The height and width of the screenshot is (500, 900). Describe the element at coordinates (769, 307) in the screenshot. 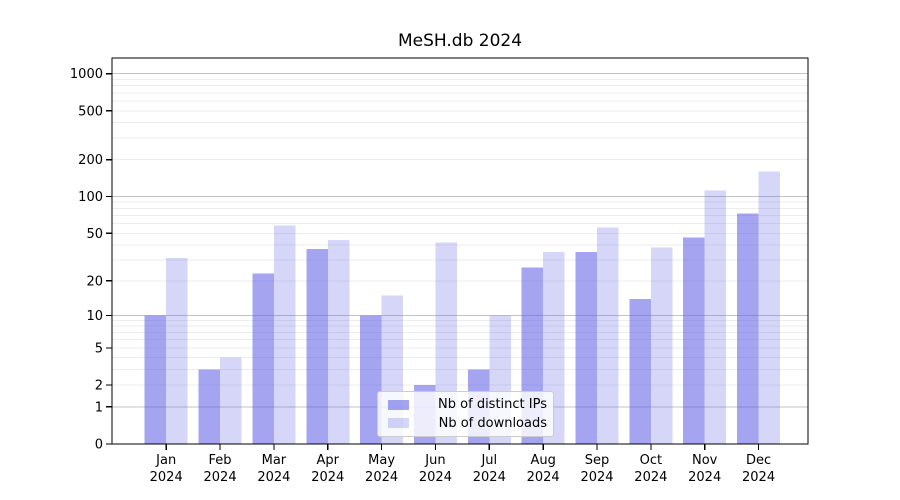

I see `bar-downloads-dec` at that location.